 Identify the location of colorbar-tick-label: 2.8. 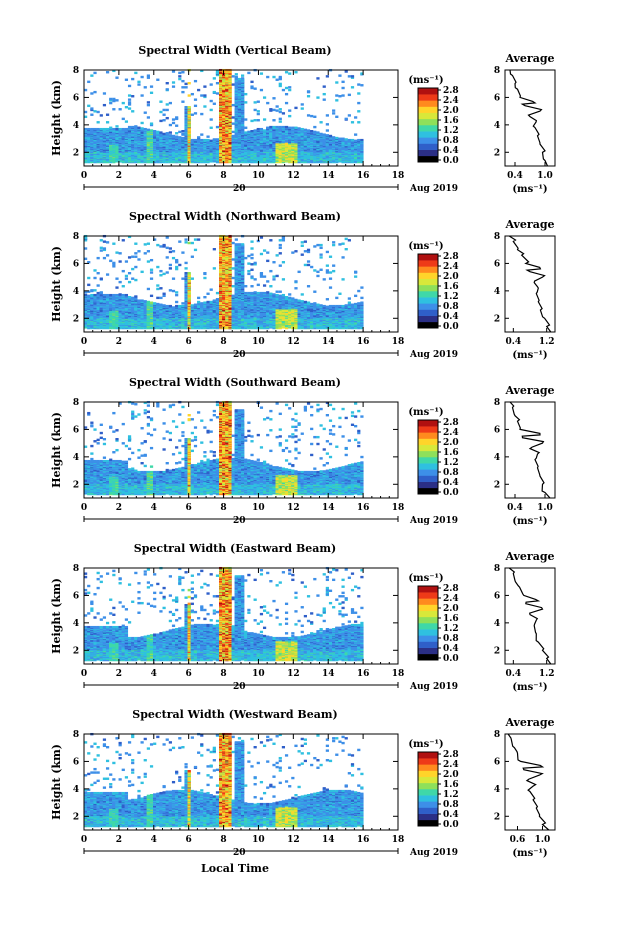
(451, 91).